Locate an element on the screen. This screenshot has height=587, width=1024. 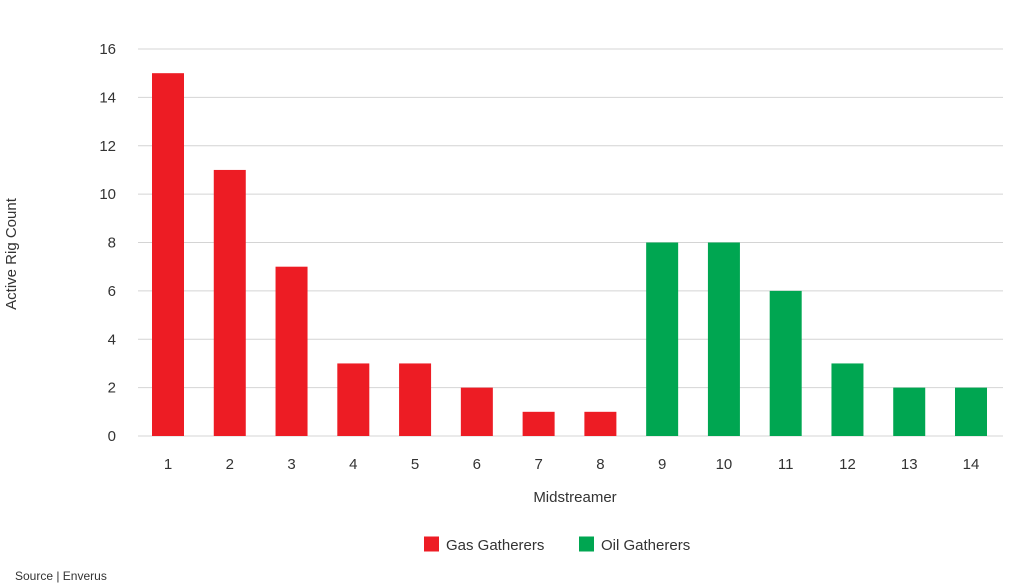
y-axis-tick-labels: 0 2 4 6 8 10 12 14 16 is located at coordinates (107, 243).